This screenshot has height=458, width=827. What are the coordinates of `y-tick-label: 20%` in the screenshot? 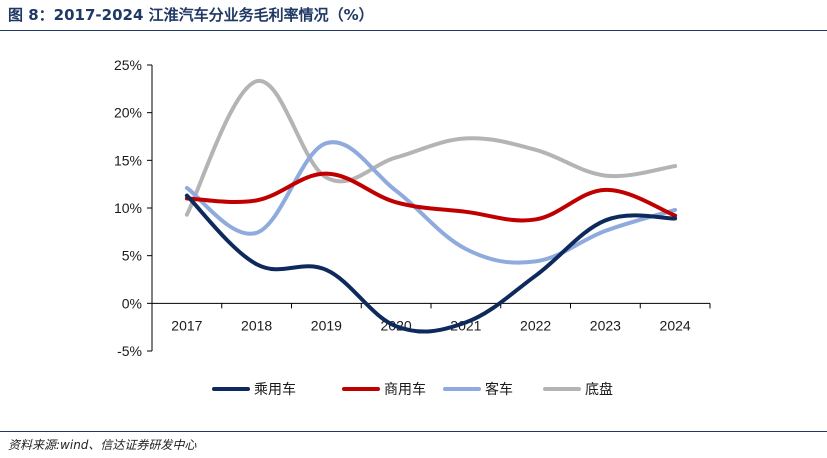 It's located at (128, 113).